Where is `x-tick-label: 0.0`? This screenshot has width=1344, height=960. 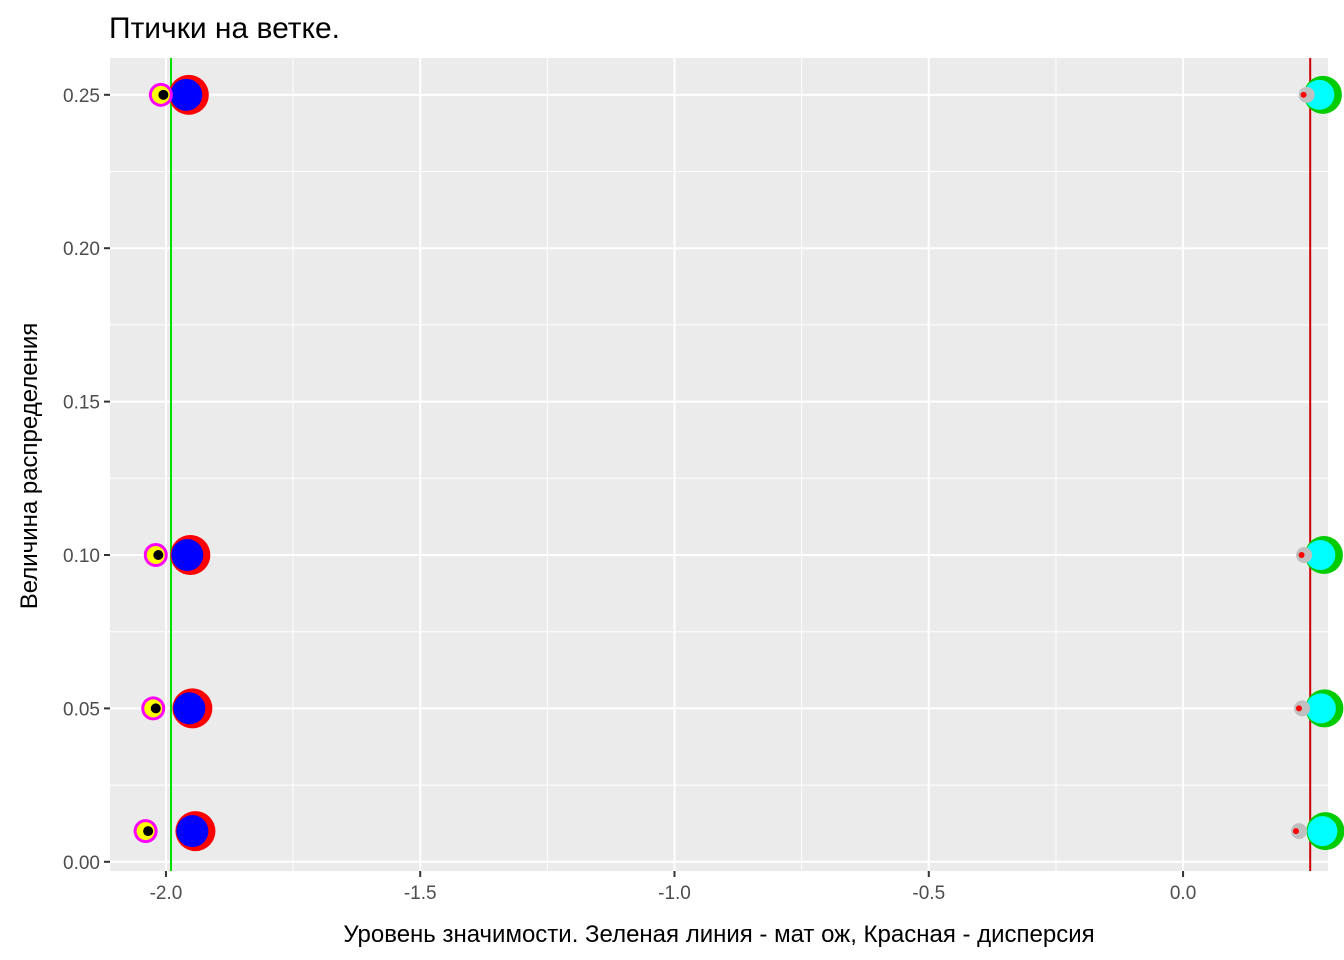
x-tick-label: 0.0 is located at coordinates (1183, 893).